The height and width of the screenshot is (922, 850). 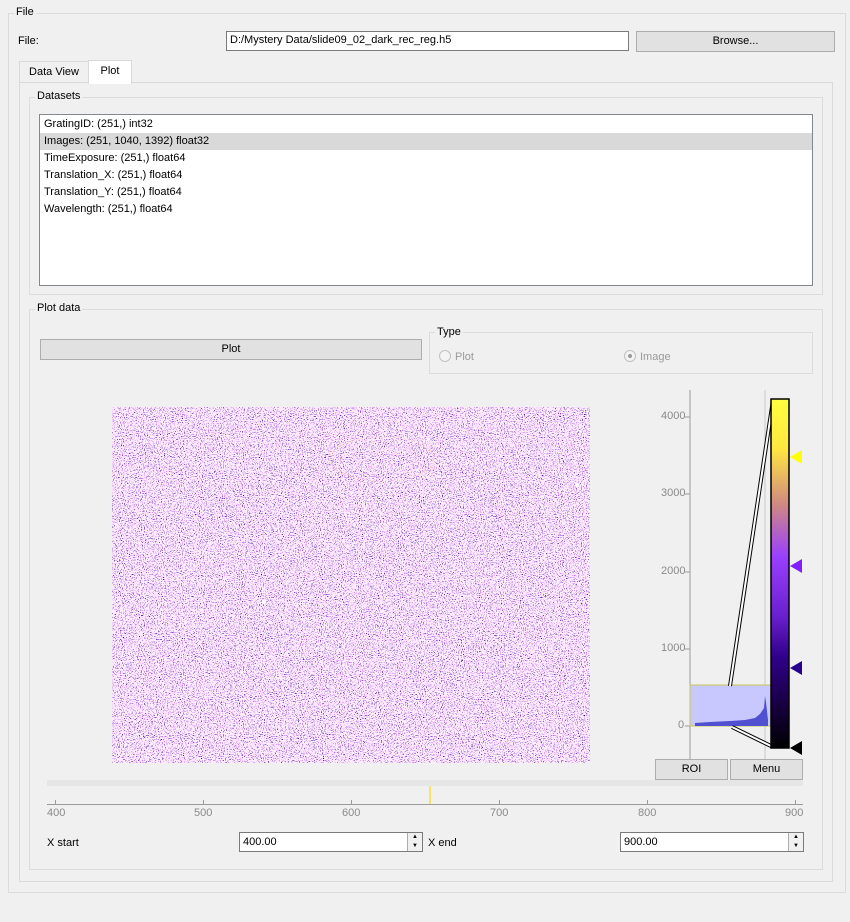 What do you see at coordinates (464, 357) in the screenshot?
I see `radio-plot-label: Plot` at bounding box center [464, 357].